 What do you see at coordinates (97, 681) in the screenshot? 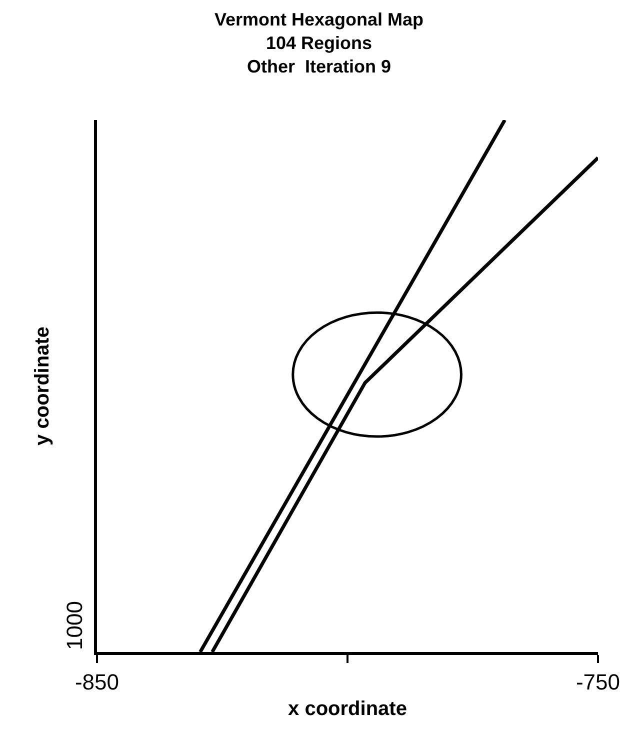
I see `x-tick-label: -850` at bounding box center [97, 681].